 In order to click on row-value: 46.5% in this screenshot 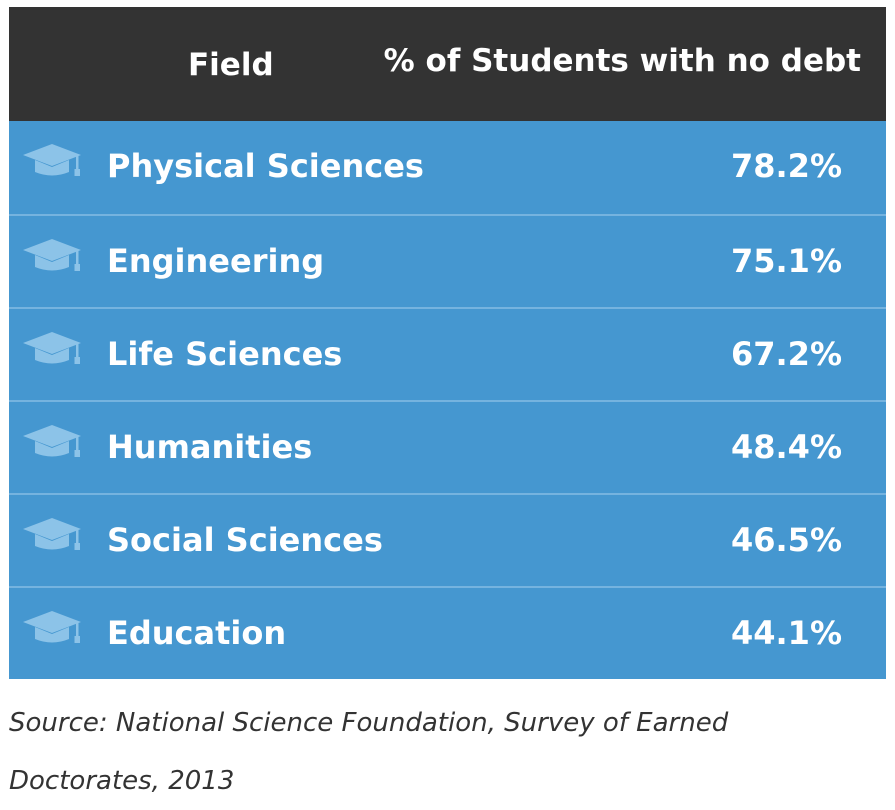, I will do `click(786, 540)`.